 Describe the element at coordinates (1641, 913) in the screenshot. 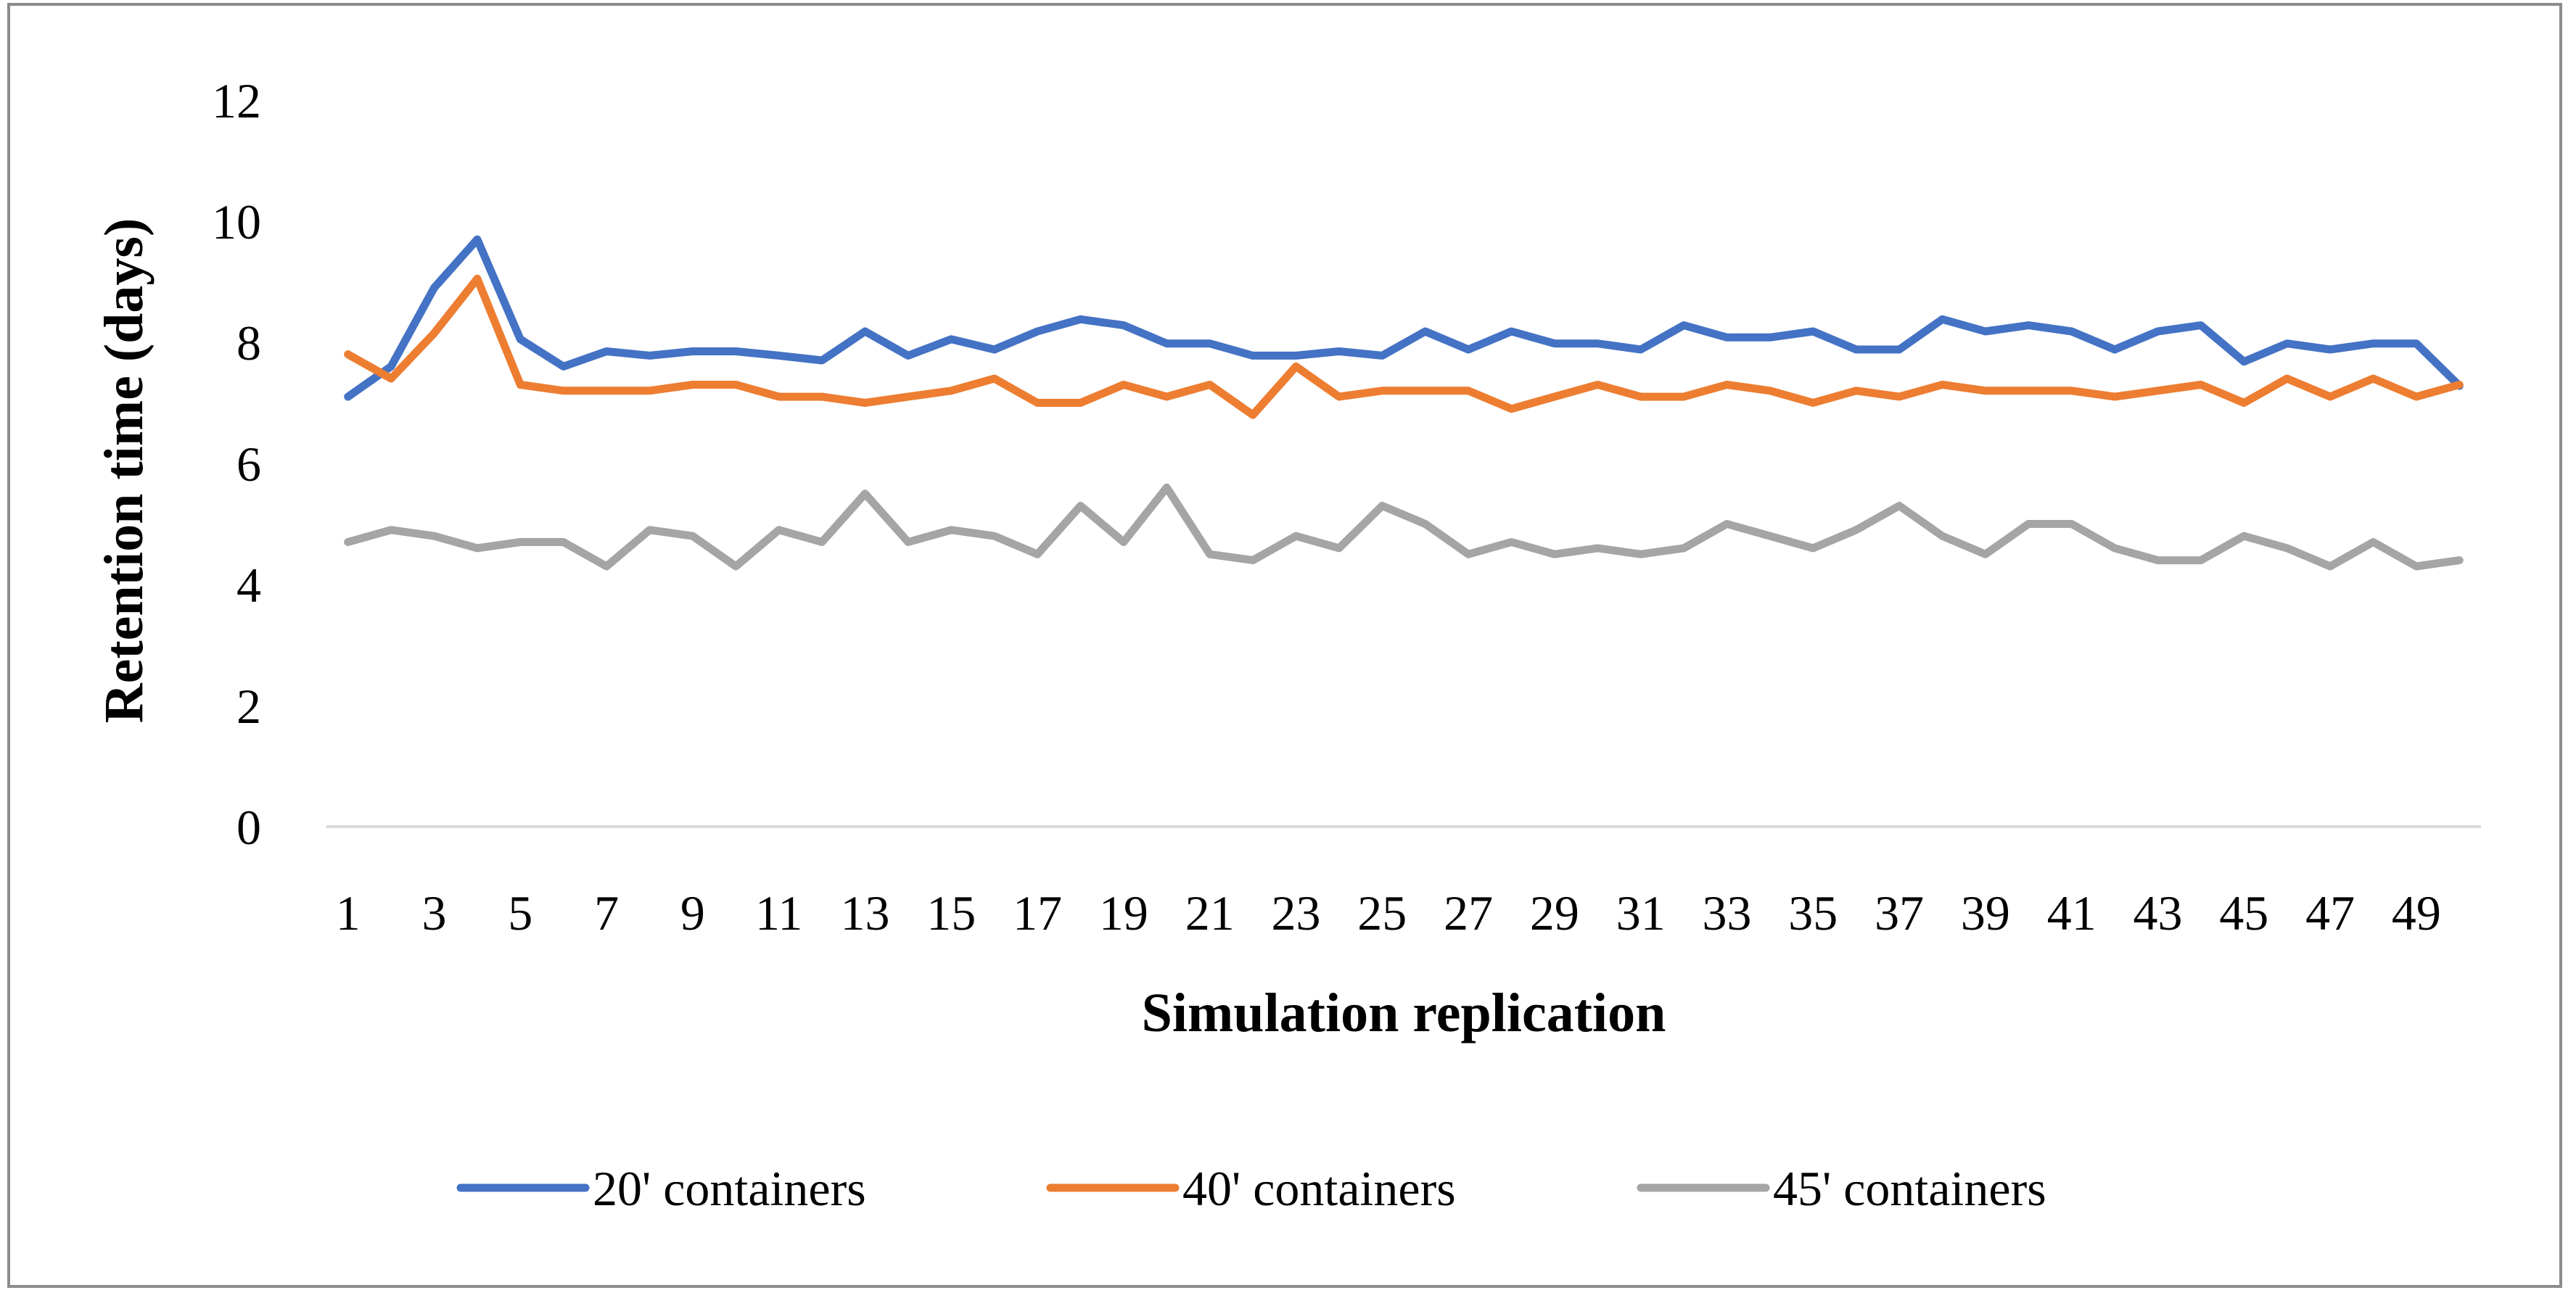

I see `x-tick-label: 31` at that location.